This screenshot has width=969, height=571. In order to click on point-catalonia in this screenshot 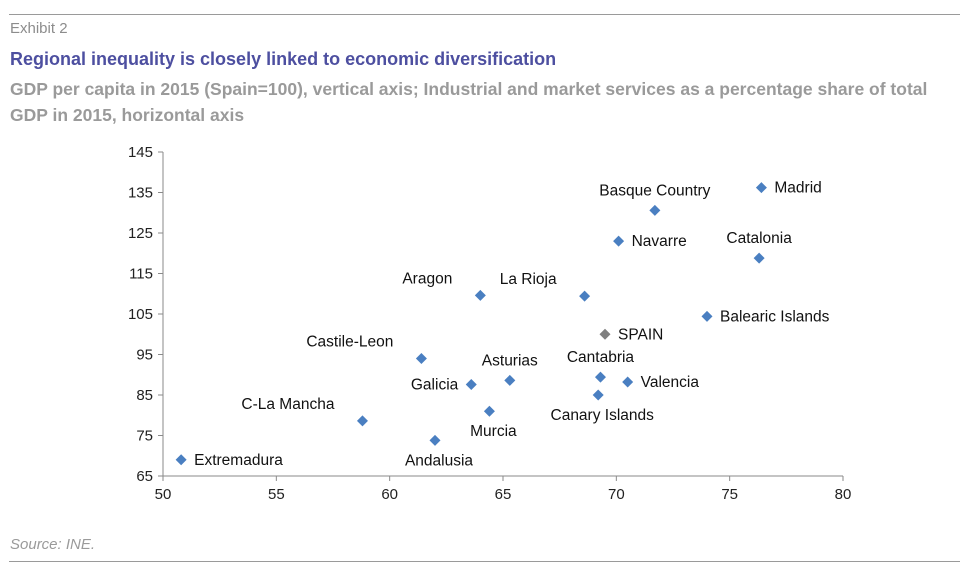, I will do `click(759, 258)`.